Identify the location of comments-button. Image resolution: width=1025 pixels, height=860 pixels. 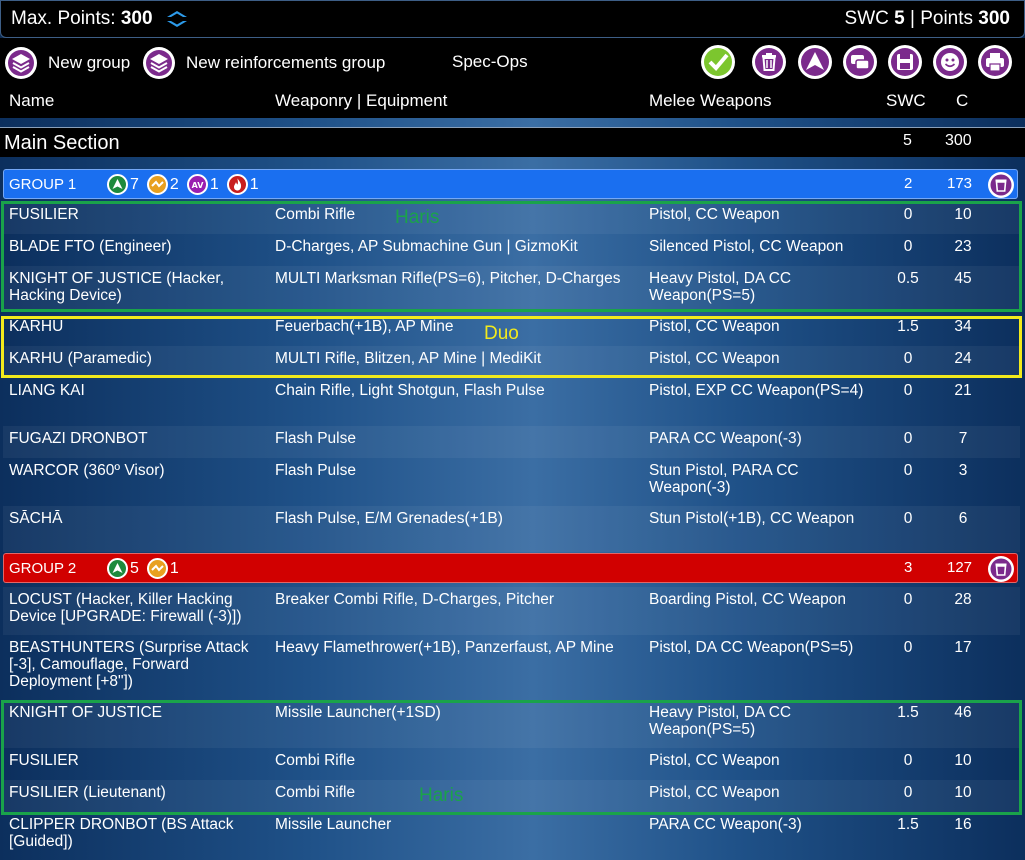
(860, 62).